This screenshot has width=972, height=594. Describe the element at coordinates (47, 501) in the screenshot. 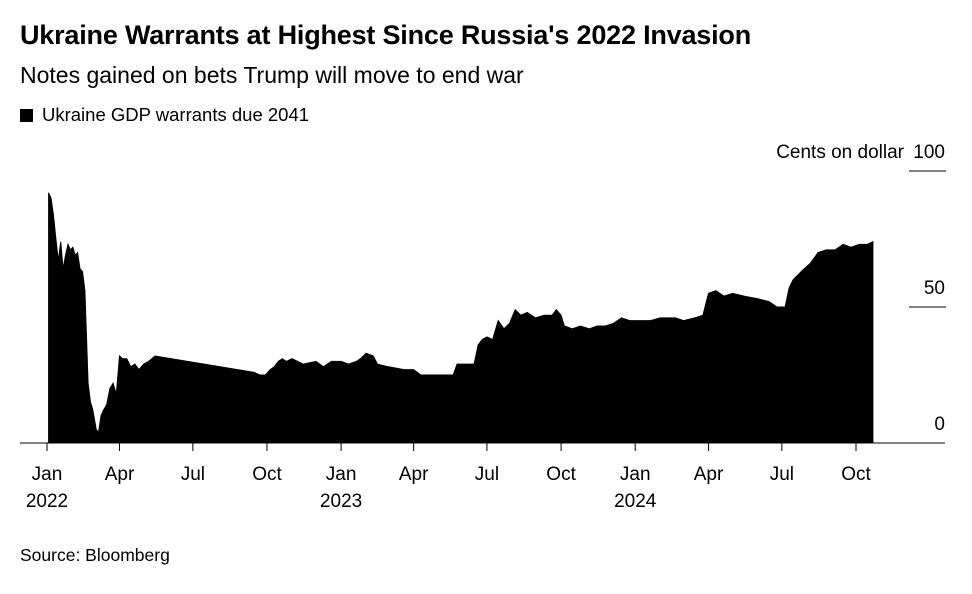

I see `x-tick-year-label: 2022` at that location.